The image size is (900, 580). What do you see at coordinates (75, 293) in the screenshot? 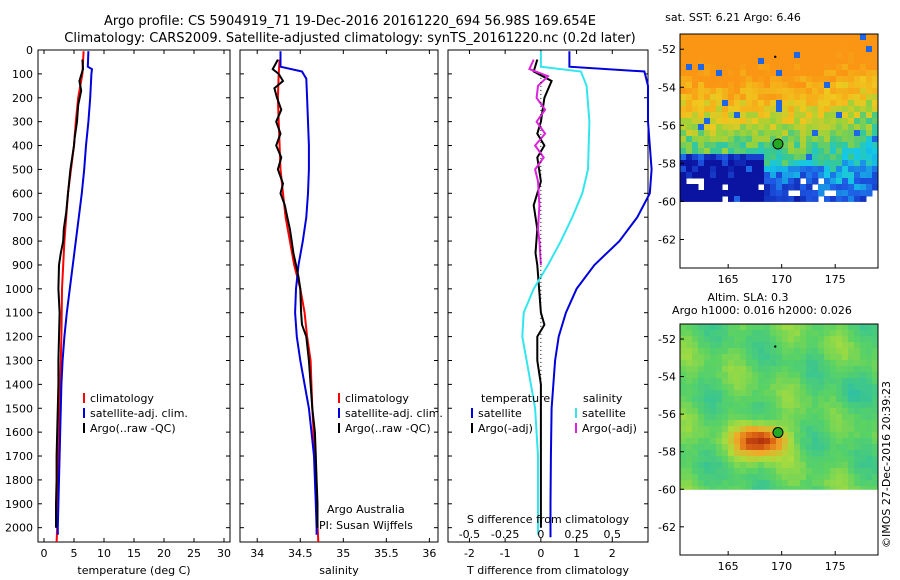
I see `series-line-satellite-adj-clim-` at bounding box center [75, 293].